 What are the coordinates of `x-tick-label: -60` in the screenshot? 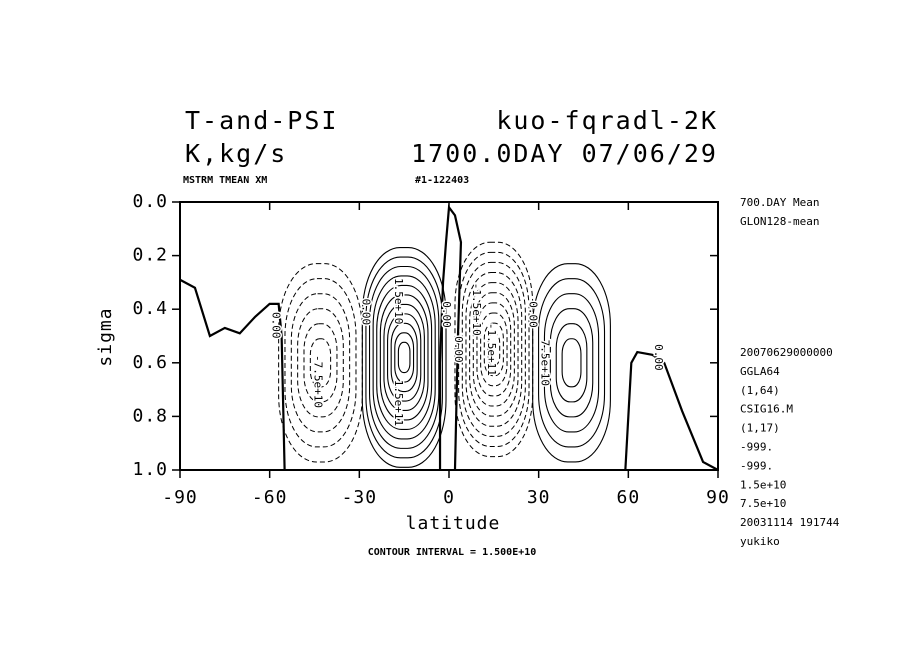 It's located at (270, 497).